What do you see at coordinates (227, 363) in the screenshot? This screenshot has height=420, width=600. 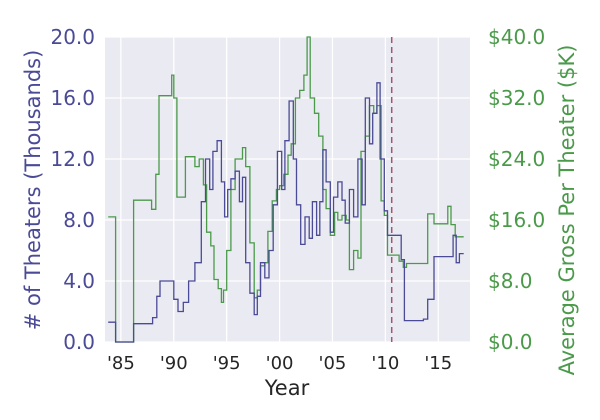 I see `x-tick-label-2: '95` at bounding box center [227, 363].